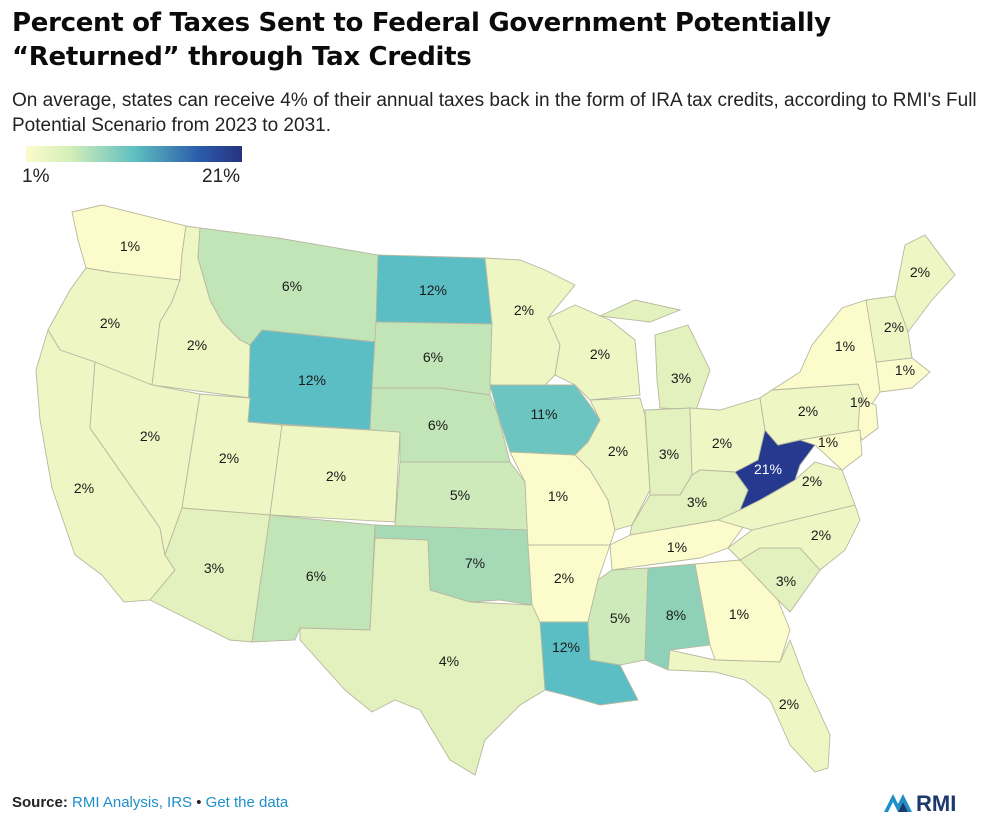 The width and height of the screenshot is (1000, 825). I want to click on label-ny: 1%, so click(845, 346).